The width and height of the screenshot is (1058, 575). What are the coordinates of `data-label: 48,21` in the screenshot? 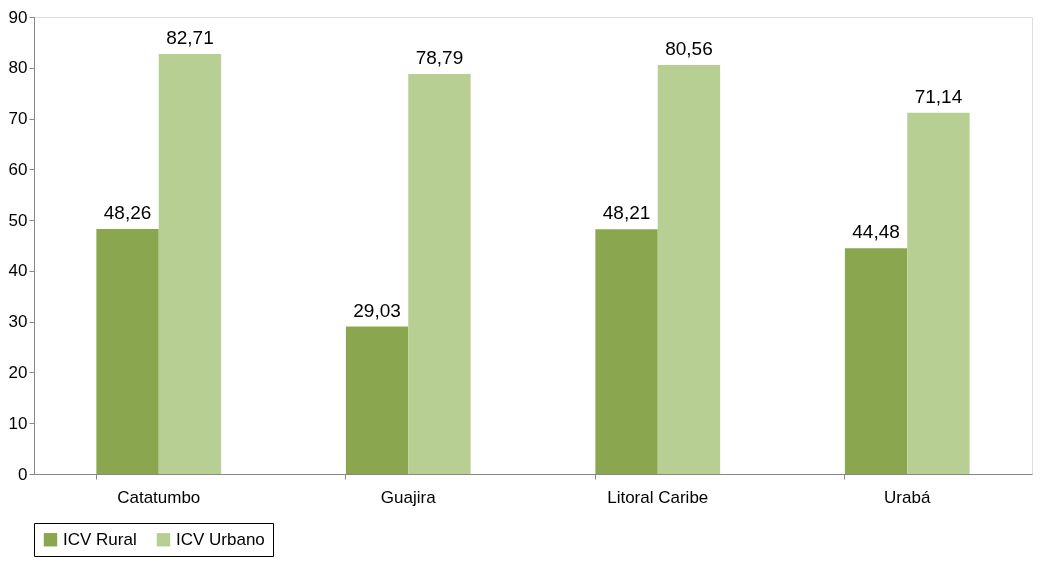 It's located at (626, 213).